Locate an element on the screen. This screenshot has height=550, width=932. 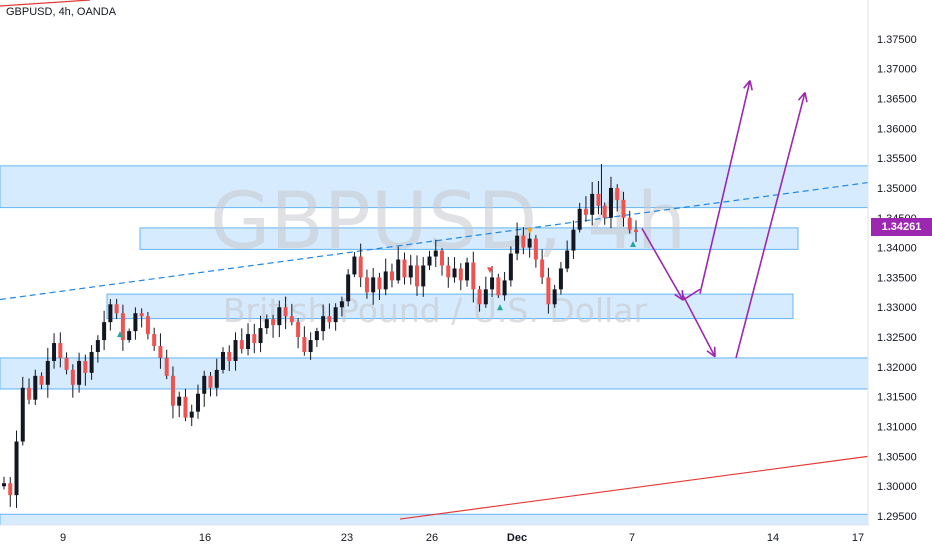
price-tick-label: 1.36000 is located at coordinates (897, 129).